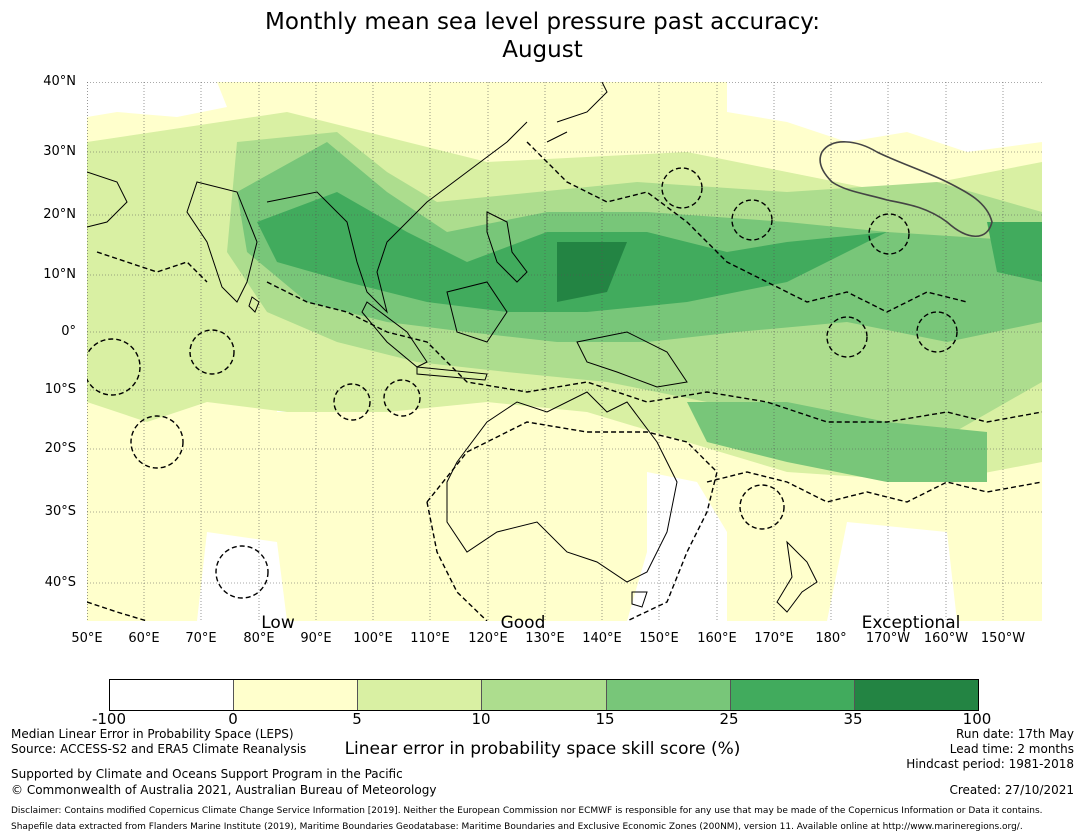 The image size is (1085, 839). Describe the element at coordinates (884, 117) in the screenshot. I see `low-skill-area-north` at that location.